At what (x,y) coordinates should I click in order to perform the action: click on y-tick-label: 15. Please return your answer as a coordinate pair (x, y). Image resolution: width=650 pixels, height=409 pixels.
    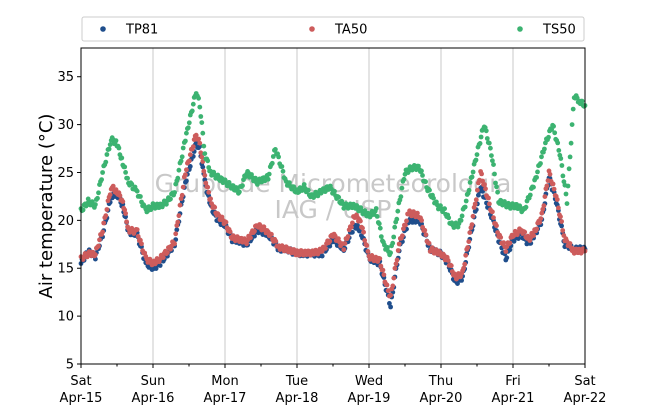
    Looking at the image, I should click on (65, 269).